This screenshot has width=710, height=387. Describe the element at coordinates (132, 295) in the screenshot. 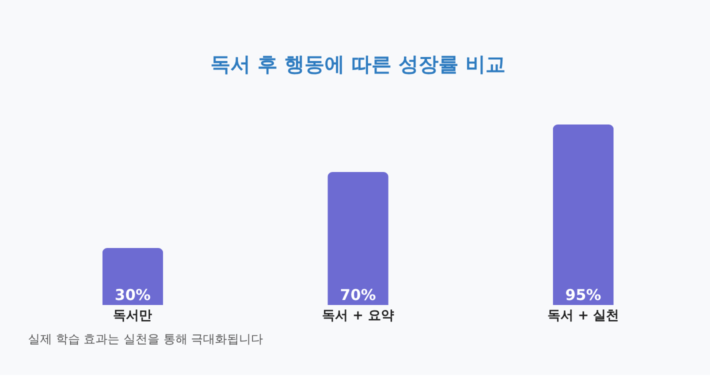

I see `data-label: 30%` at that location.